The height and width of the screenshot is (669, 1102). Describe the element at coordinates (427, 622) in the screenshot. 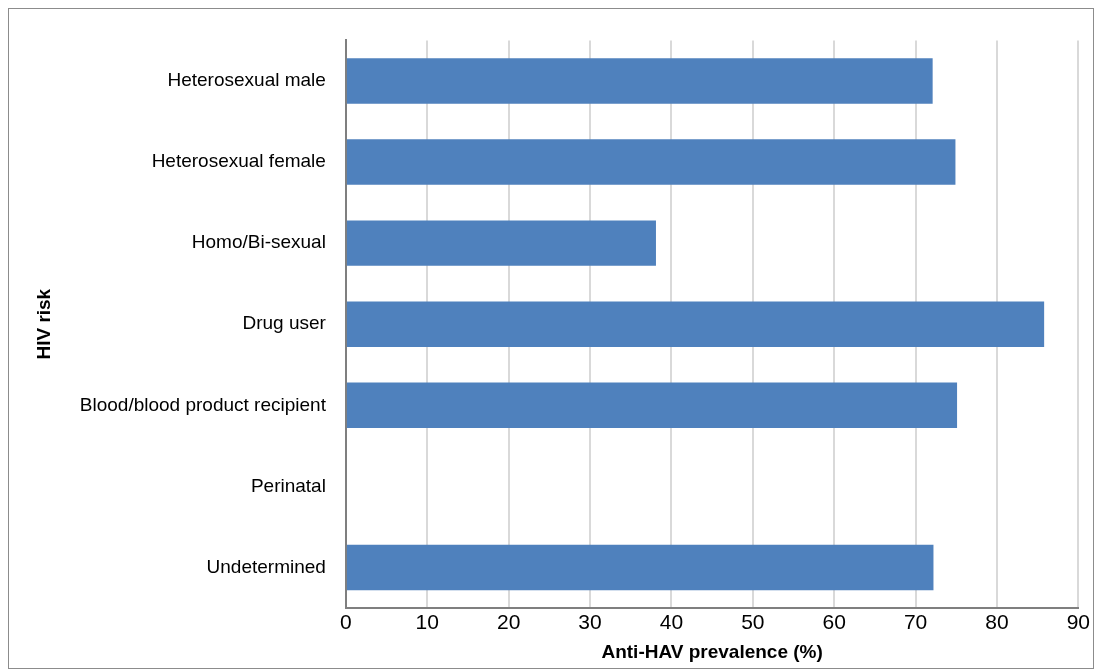

I see `x-tick-label: 10` at that location.